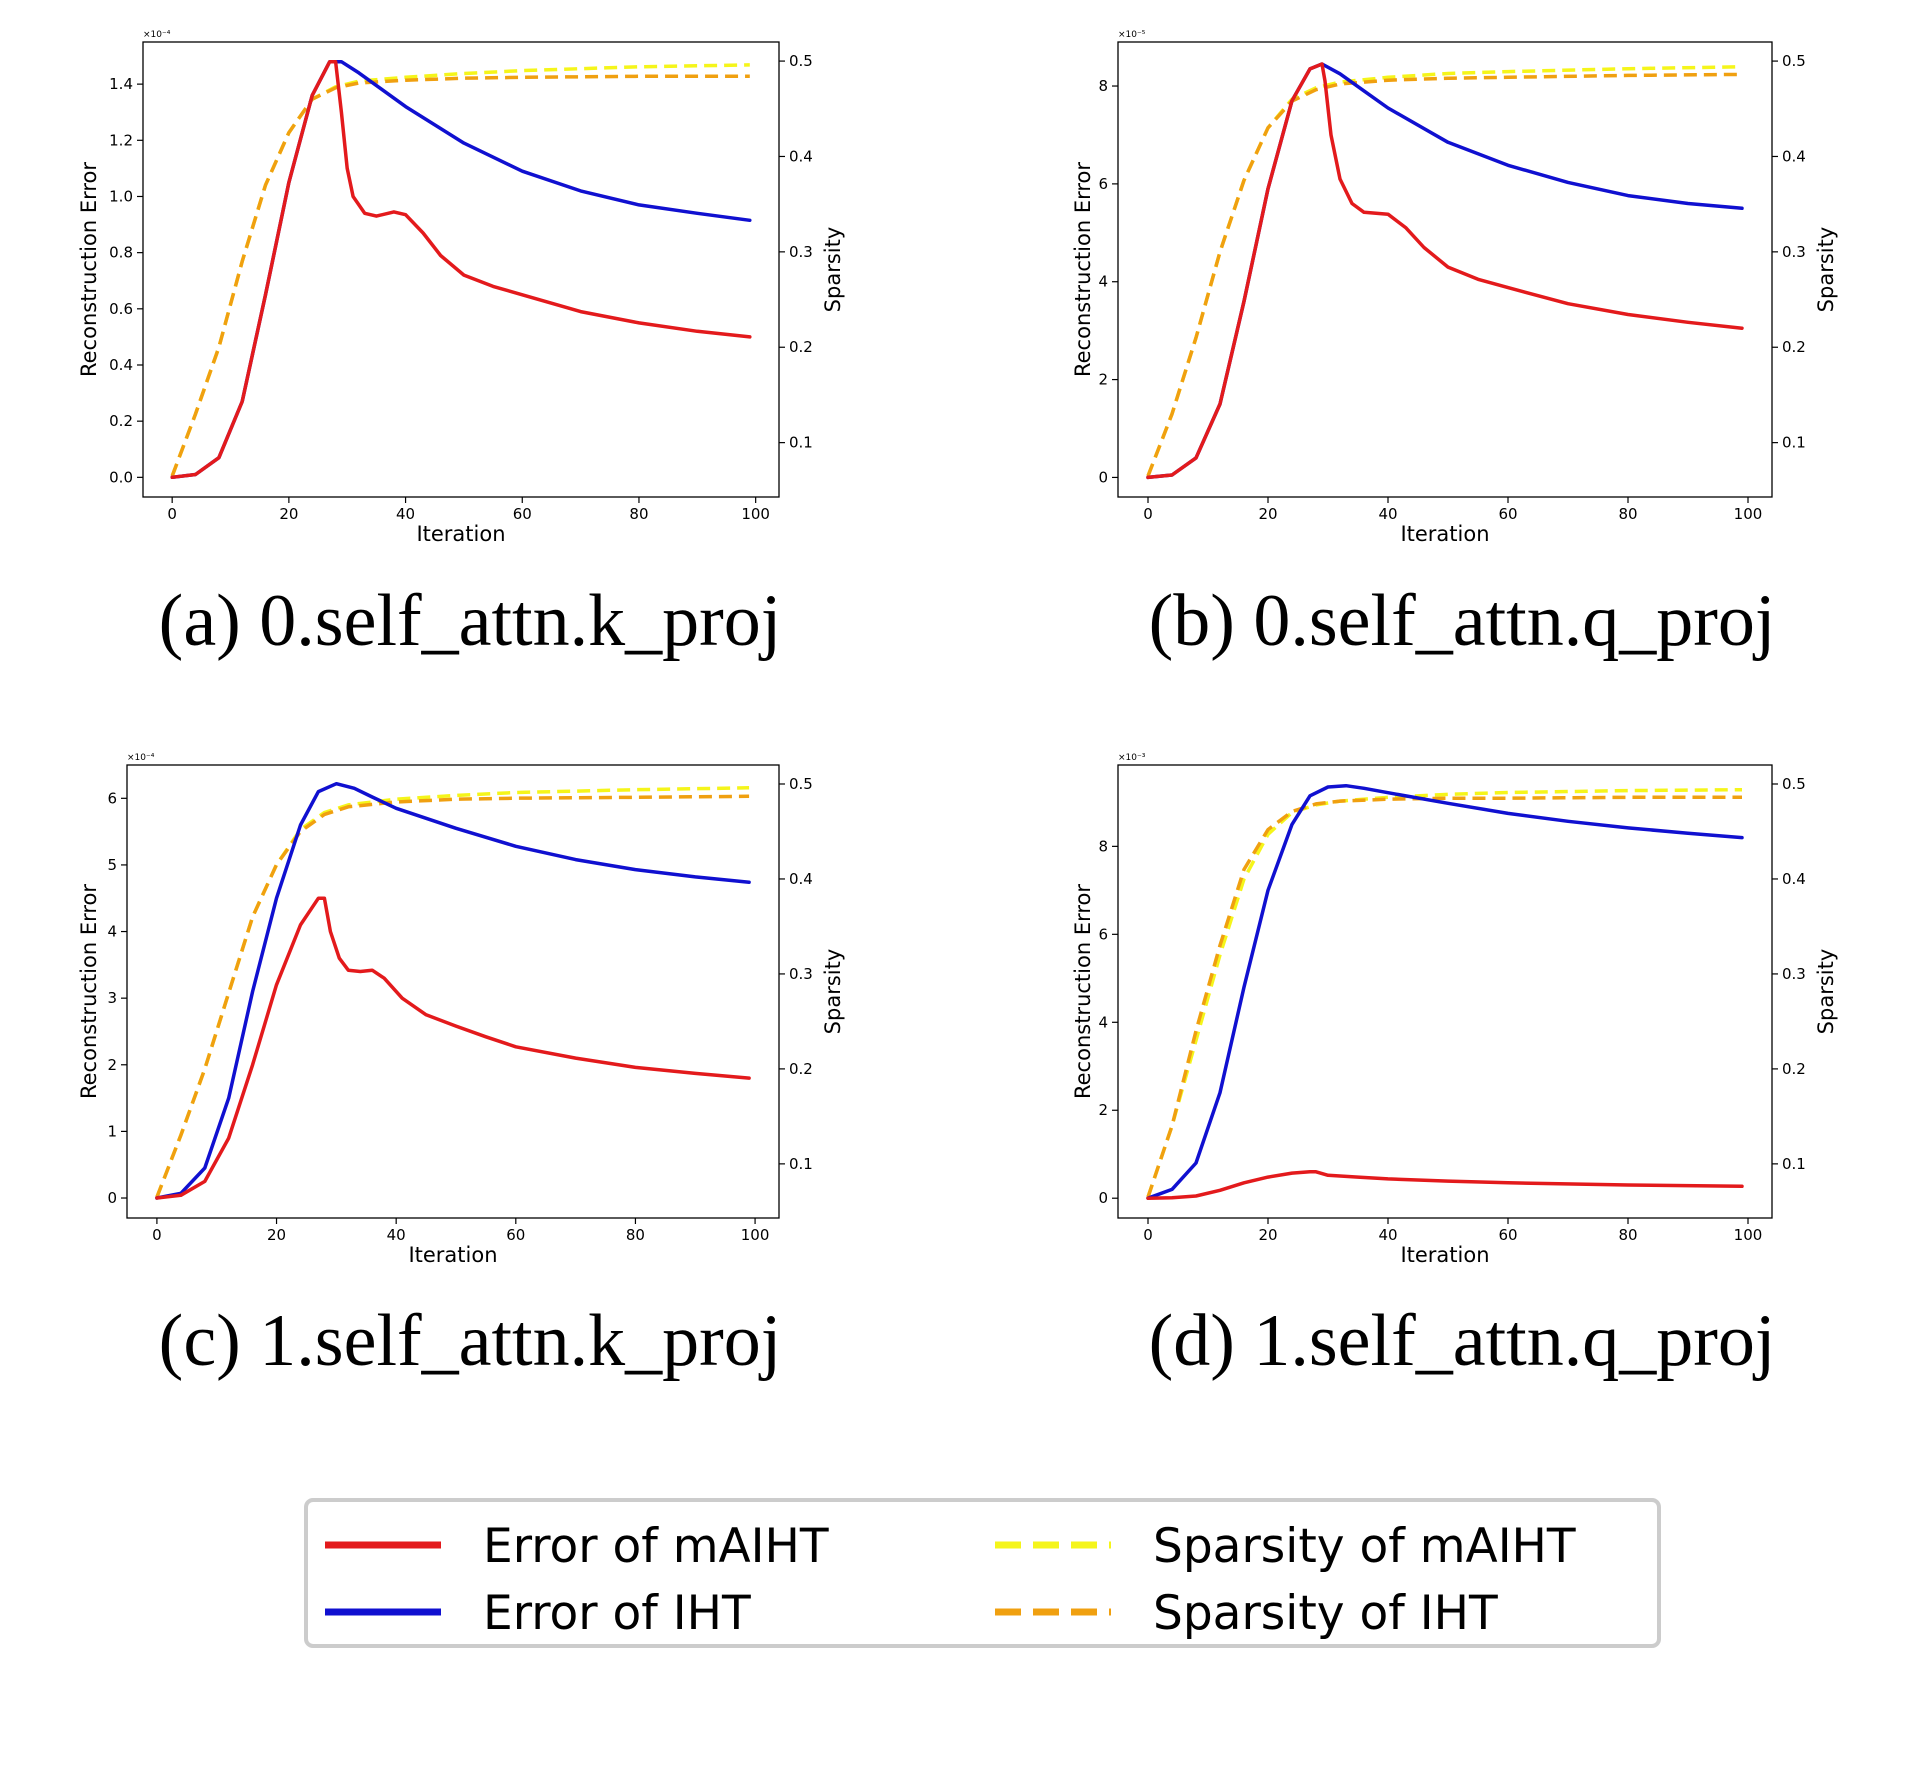 The height and width of the screenshot is (1780, 1924). What do you see at coordinates (121, 365) in the screenshot?
I see `y-tick-label: 0.4` at bounding box center [121, 365].